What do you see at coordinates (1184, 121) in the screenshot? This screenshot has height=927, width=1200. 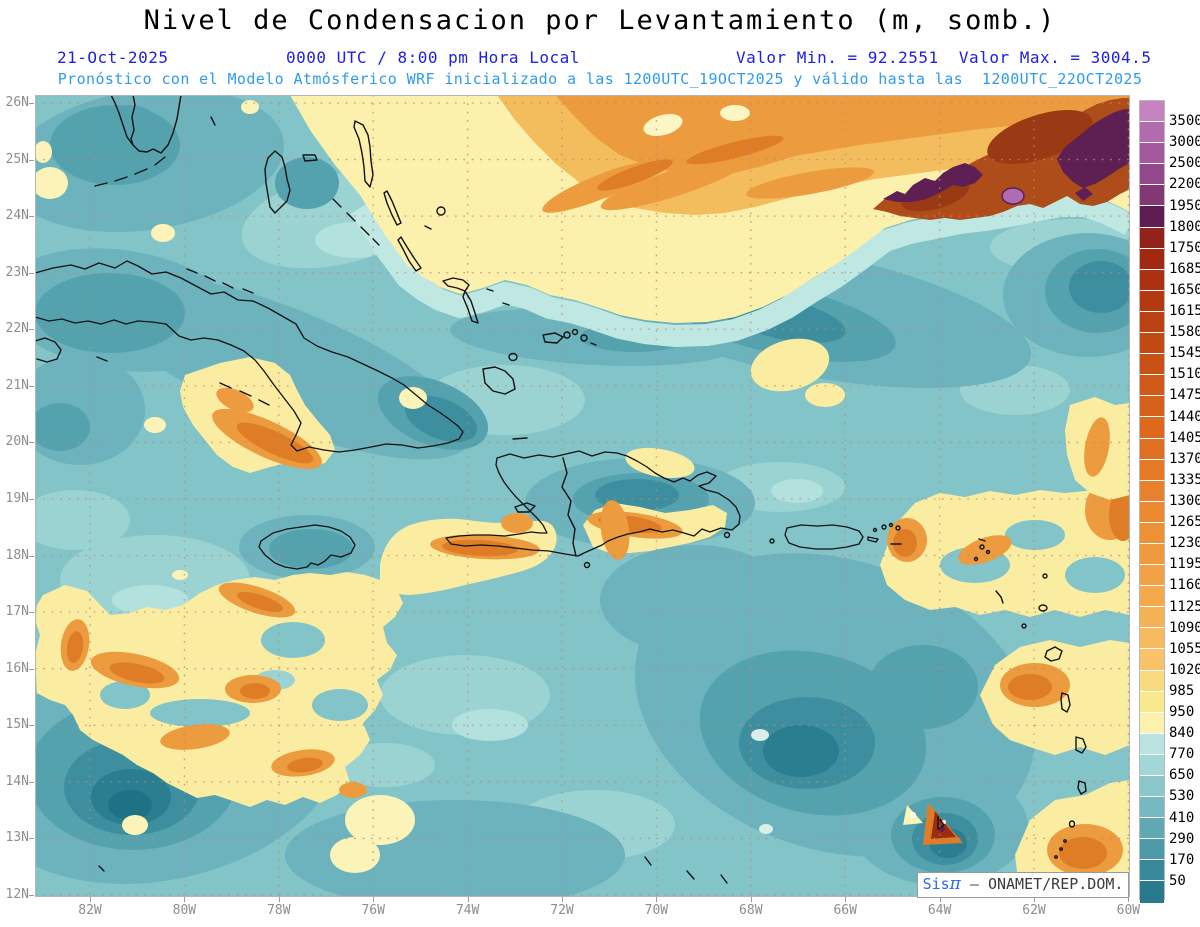 I see `colorbar-value: 3500` at bounding box center [1184, 121].